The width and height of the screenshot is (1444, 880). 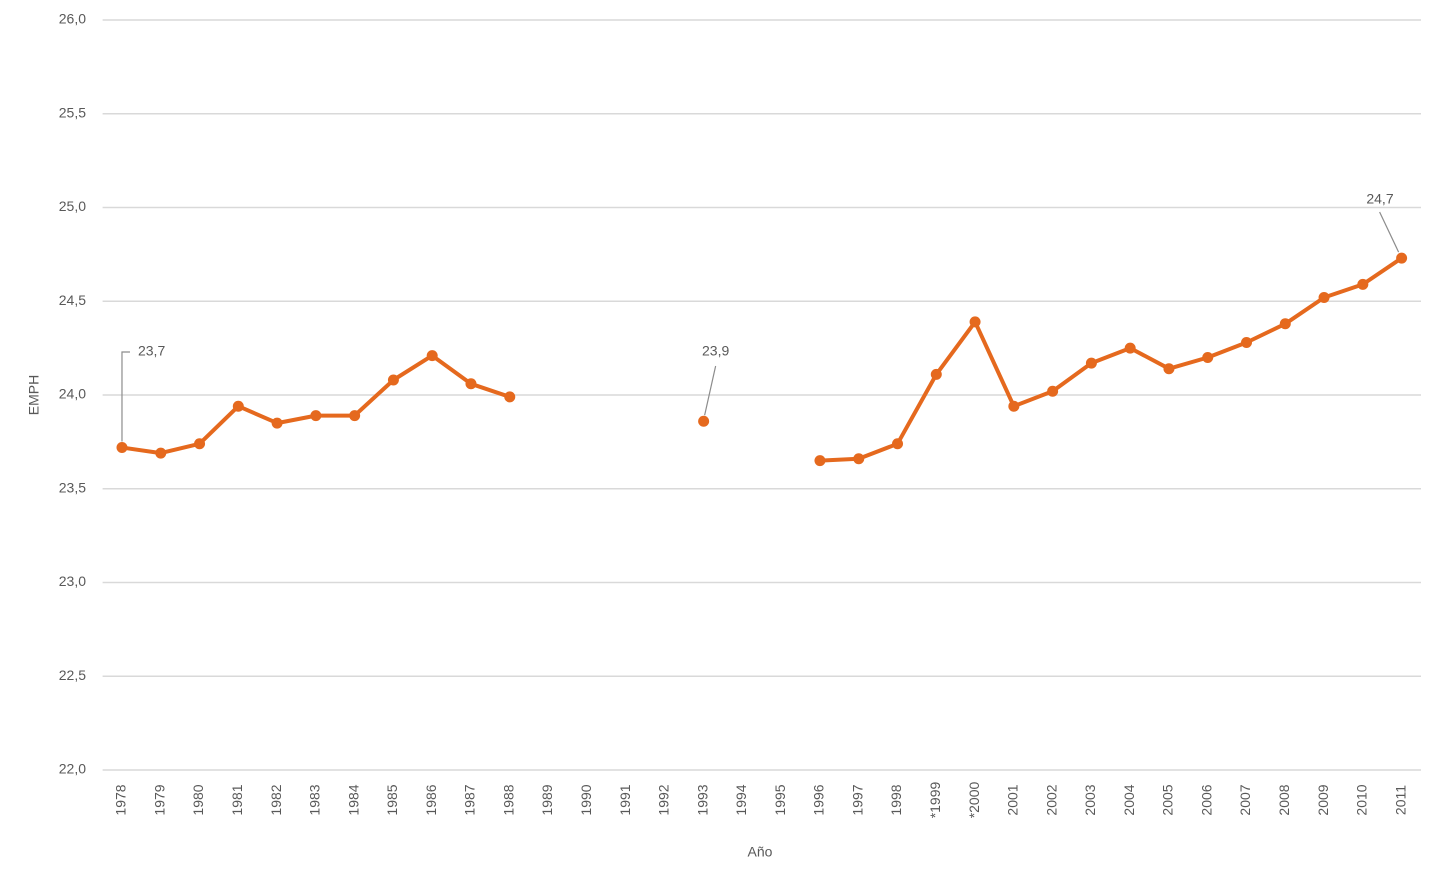 What do you see at coordinates (1168, 799) in the screenshot?
I see `x-tick-label: 2005` at bounding box center [1168, 799].